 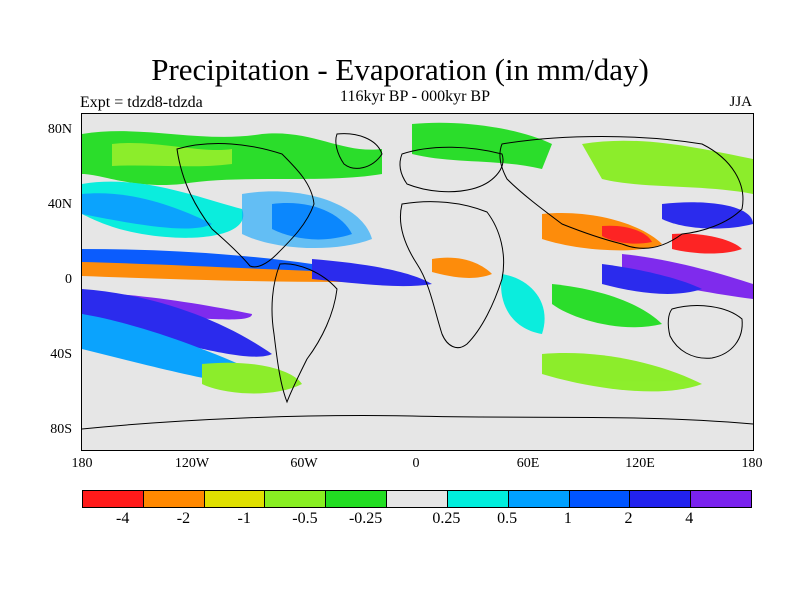 What do you see at coordinates (628, 518) in the screenshot?
I see `colorbar-label: 2` at bounding box center [628, 518].